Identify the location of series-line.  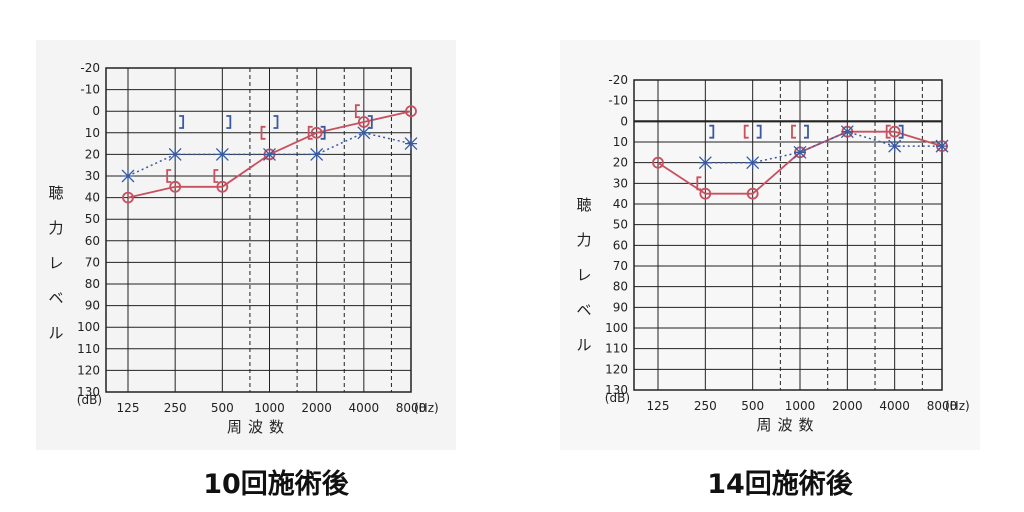
(823, 147).